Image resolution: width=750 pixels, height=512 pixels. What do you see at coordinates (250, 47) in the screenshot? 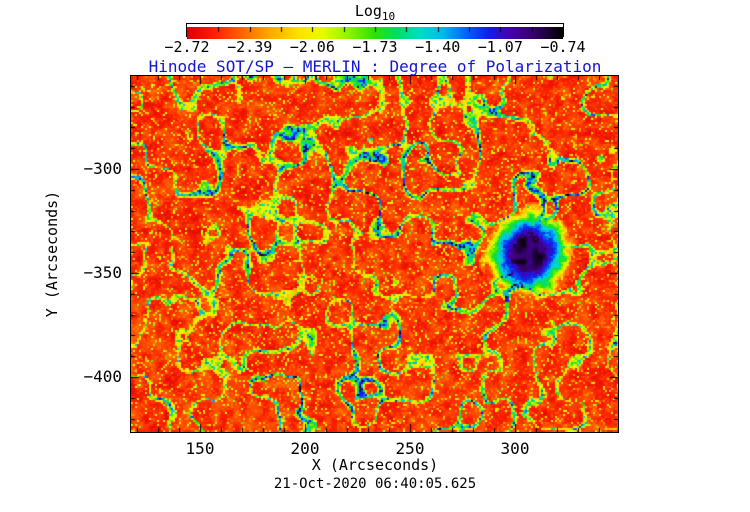
I see `colorbar-tick-label: −2.39` at bounding box center [250, 47].